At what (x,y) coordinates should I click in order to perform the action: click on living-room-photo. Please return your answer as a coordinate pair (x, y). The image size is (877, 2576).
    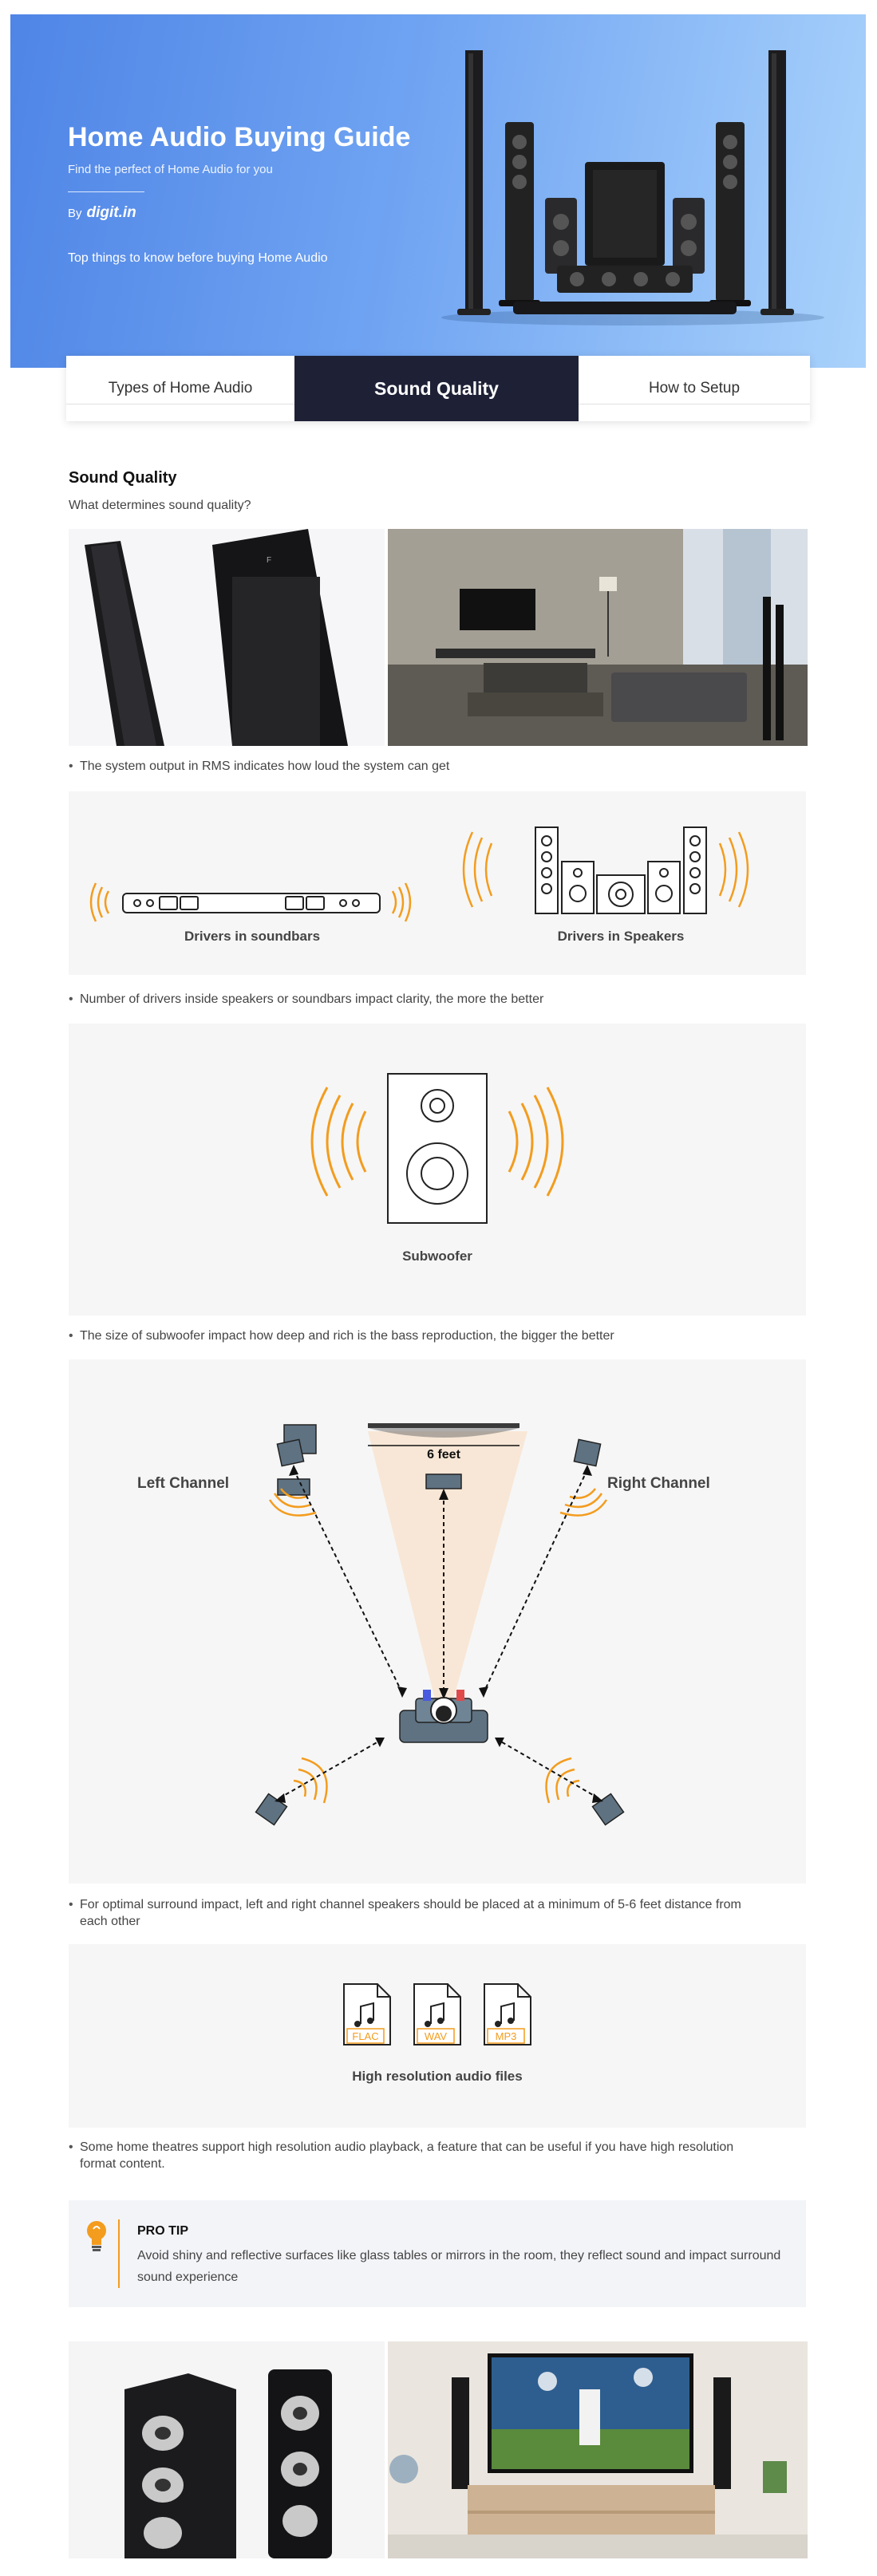
    Looking at the image, I should click on (598, 637).